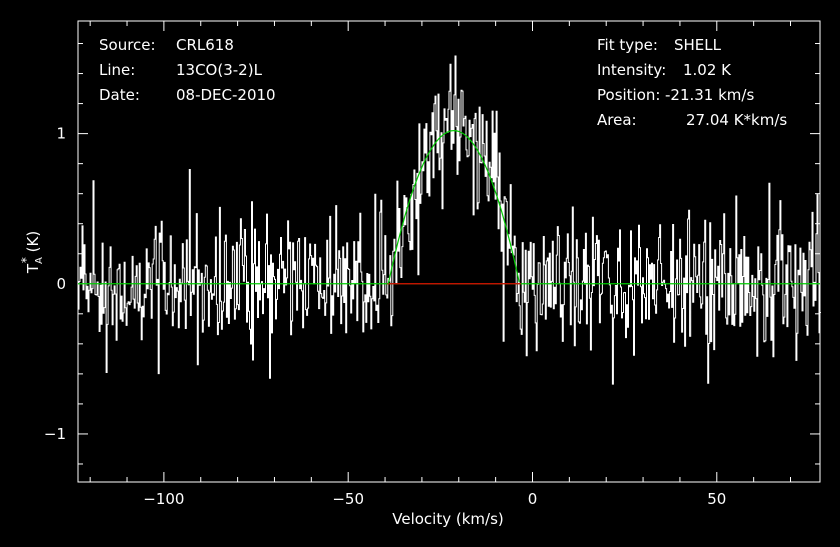  I want to click on fit-curve, so click(453, 206).